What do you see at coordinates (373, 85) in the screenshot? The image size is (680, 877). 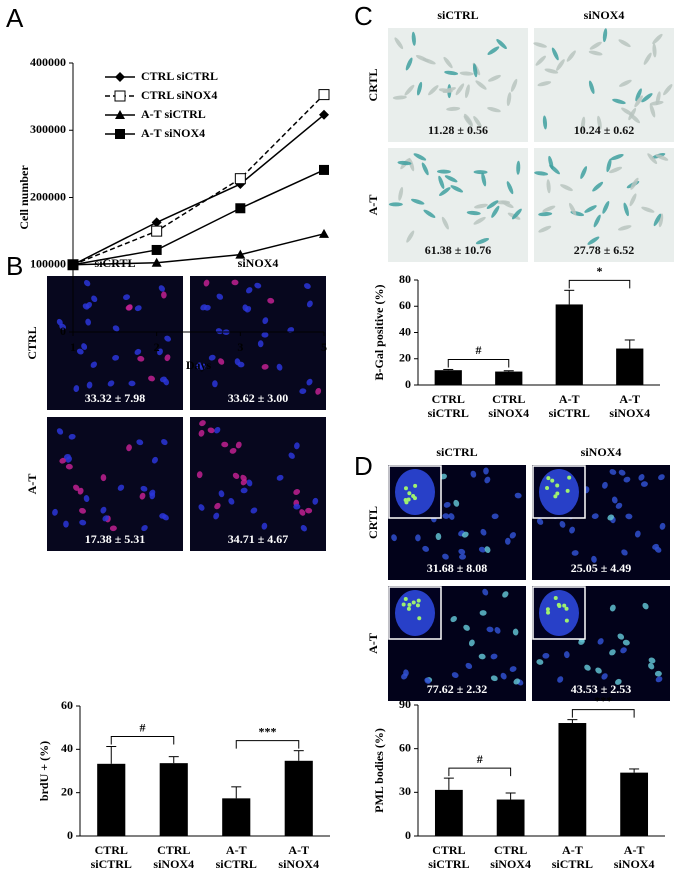 I see `row-label: CRTL` at bounding box center [373, 85].